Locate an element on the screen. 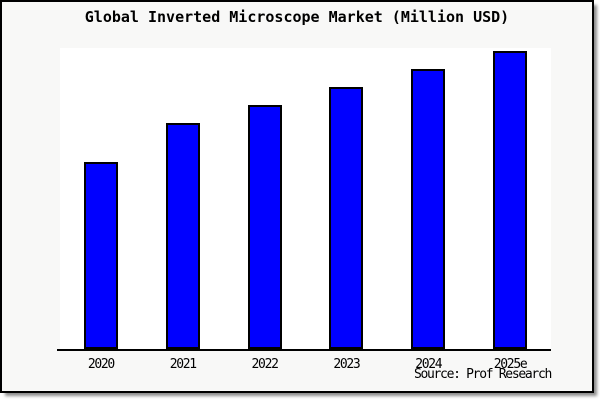  bar-2022 is located at coordinates (264, 227).